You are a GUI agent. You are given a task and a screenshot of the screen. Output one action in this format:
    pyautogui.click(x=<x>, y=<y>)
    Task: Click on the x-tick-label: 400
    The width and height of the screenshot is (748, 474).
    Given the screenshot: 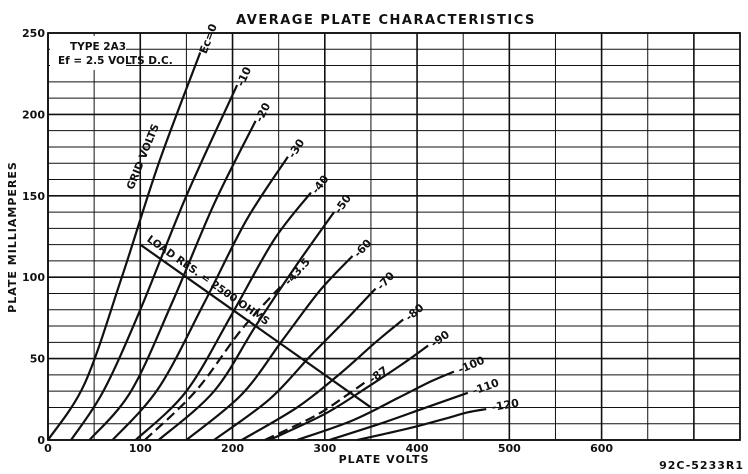 What is the action you would take?
    pyautogui.click(x=417, y=448)
    